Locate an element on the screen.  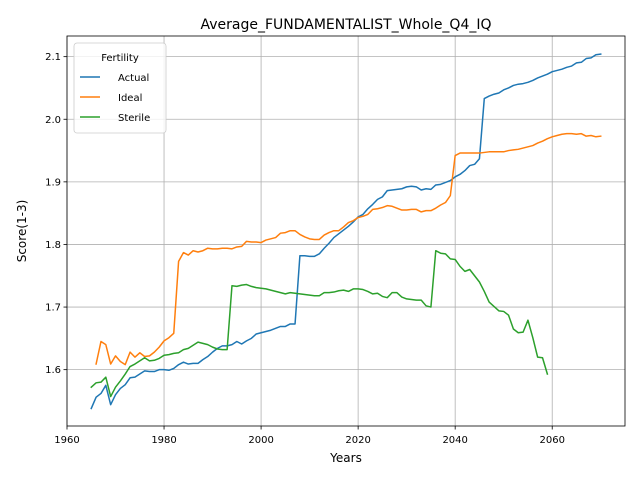
legend-box is located at coordinates (120, 88).